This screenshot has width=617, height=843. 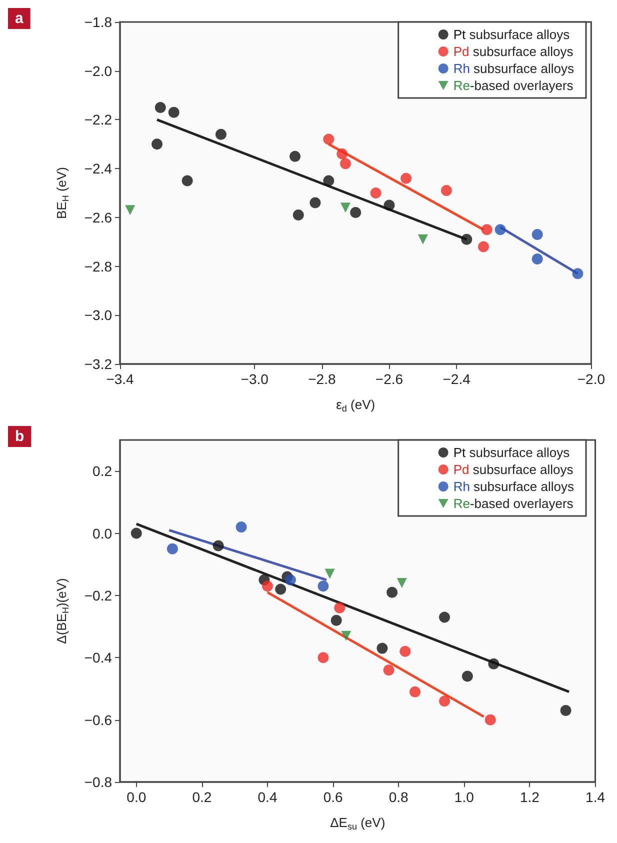 I want to click on x-tick-label: 1.2, so click(x=530, y=797).